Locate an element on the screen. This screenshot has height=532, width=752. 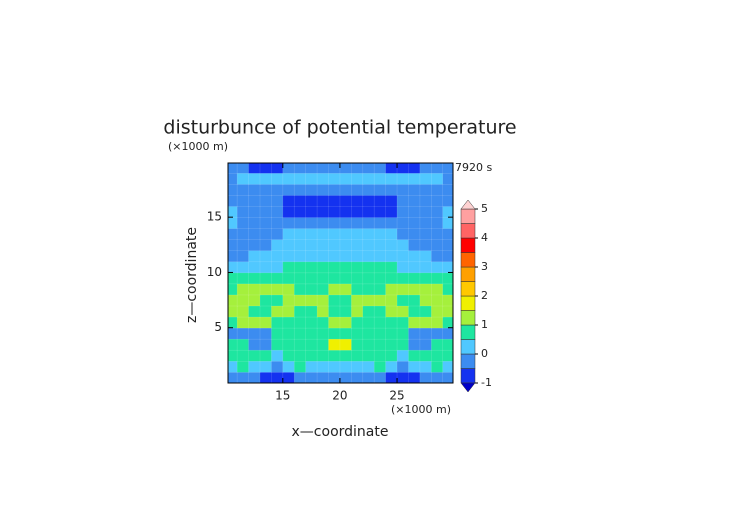
colorbar-tick-label: 5 is located at coordinates (484, 208).